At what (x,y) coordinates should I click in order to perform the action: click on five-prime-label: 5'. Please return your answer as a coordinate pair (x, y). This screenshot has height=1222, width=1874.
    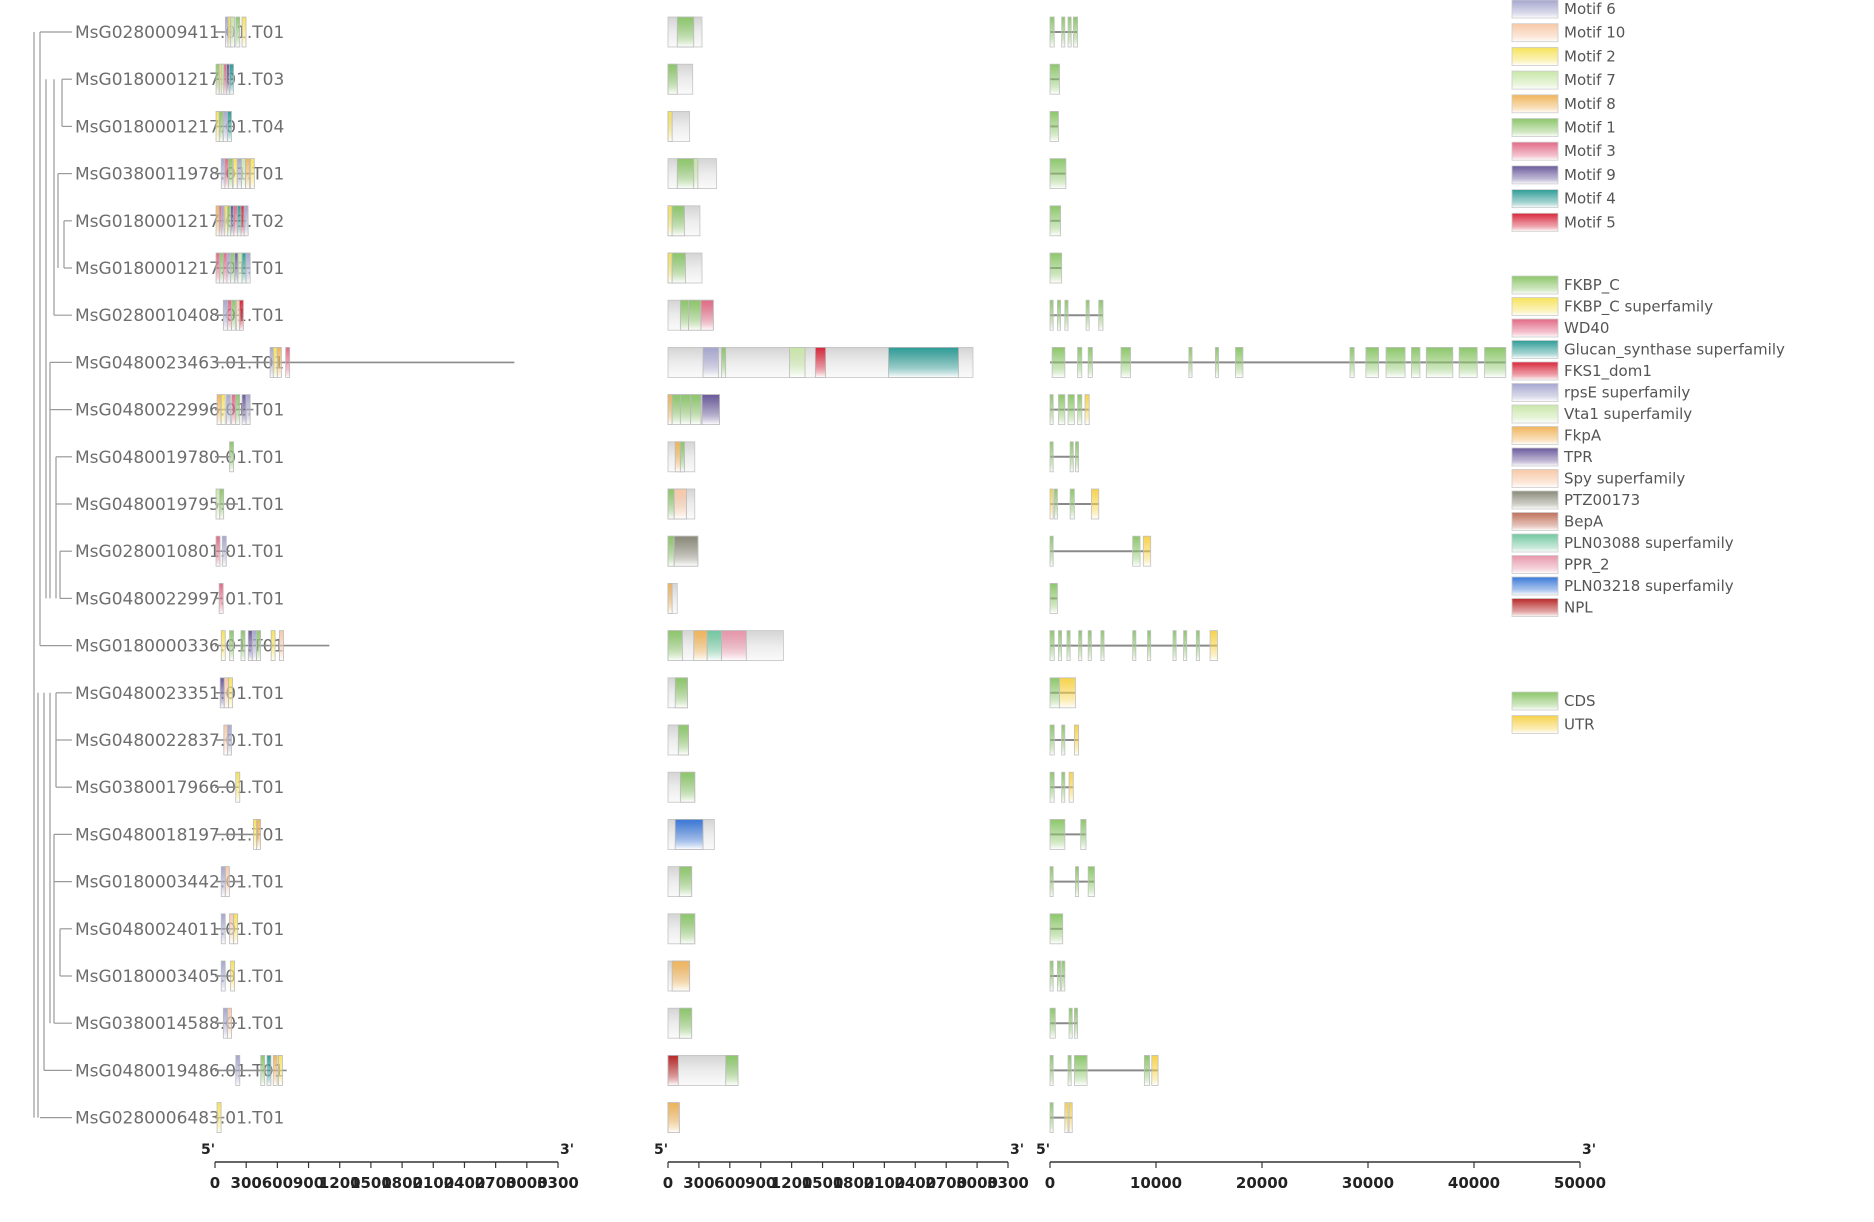
    Looking at the image, I should click on (1043, 1150).